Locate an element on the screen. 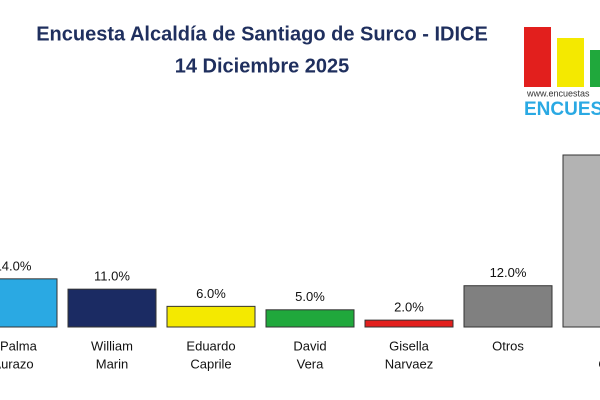  category-label: Otros is located at coordinates (508, 345).